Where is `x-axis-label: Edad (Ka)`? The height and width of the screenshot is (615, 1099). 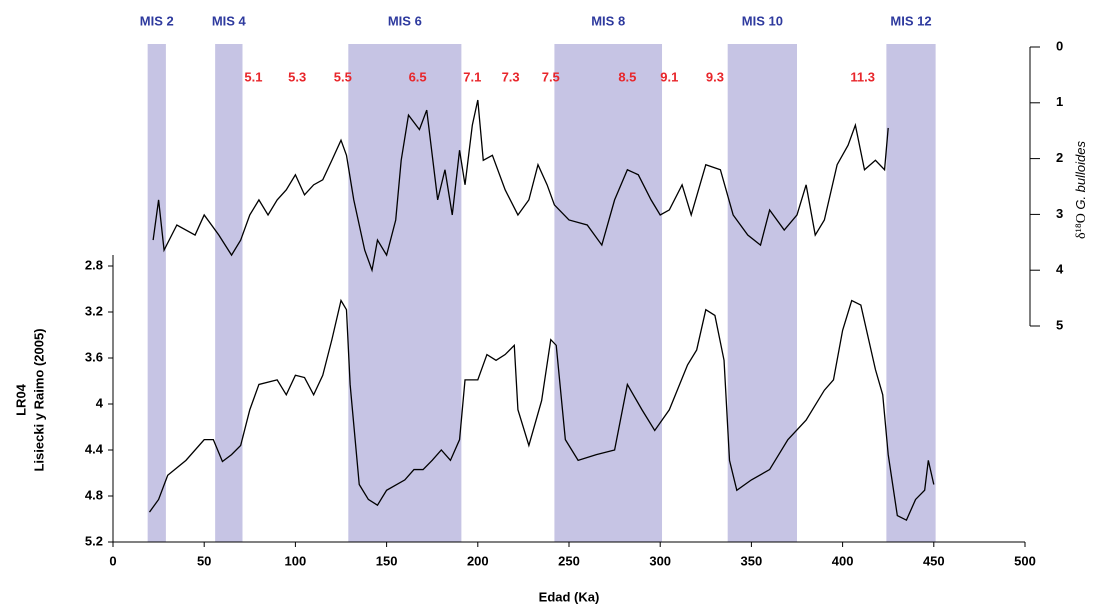
x-axis-label: Edad (Ka) is located at coordinates (569, 596).